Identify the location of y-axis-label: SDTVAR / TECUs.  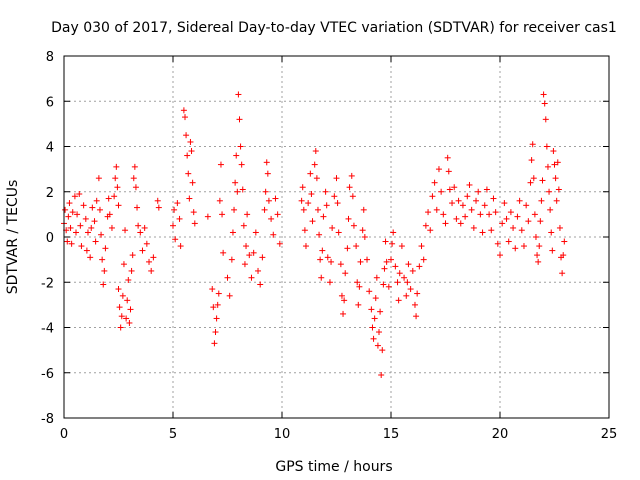
(13, 237).